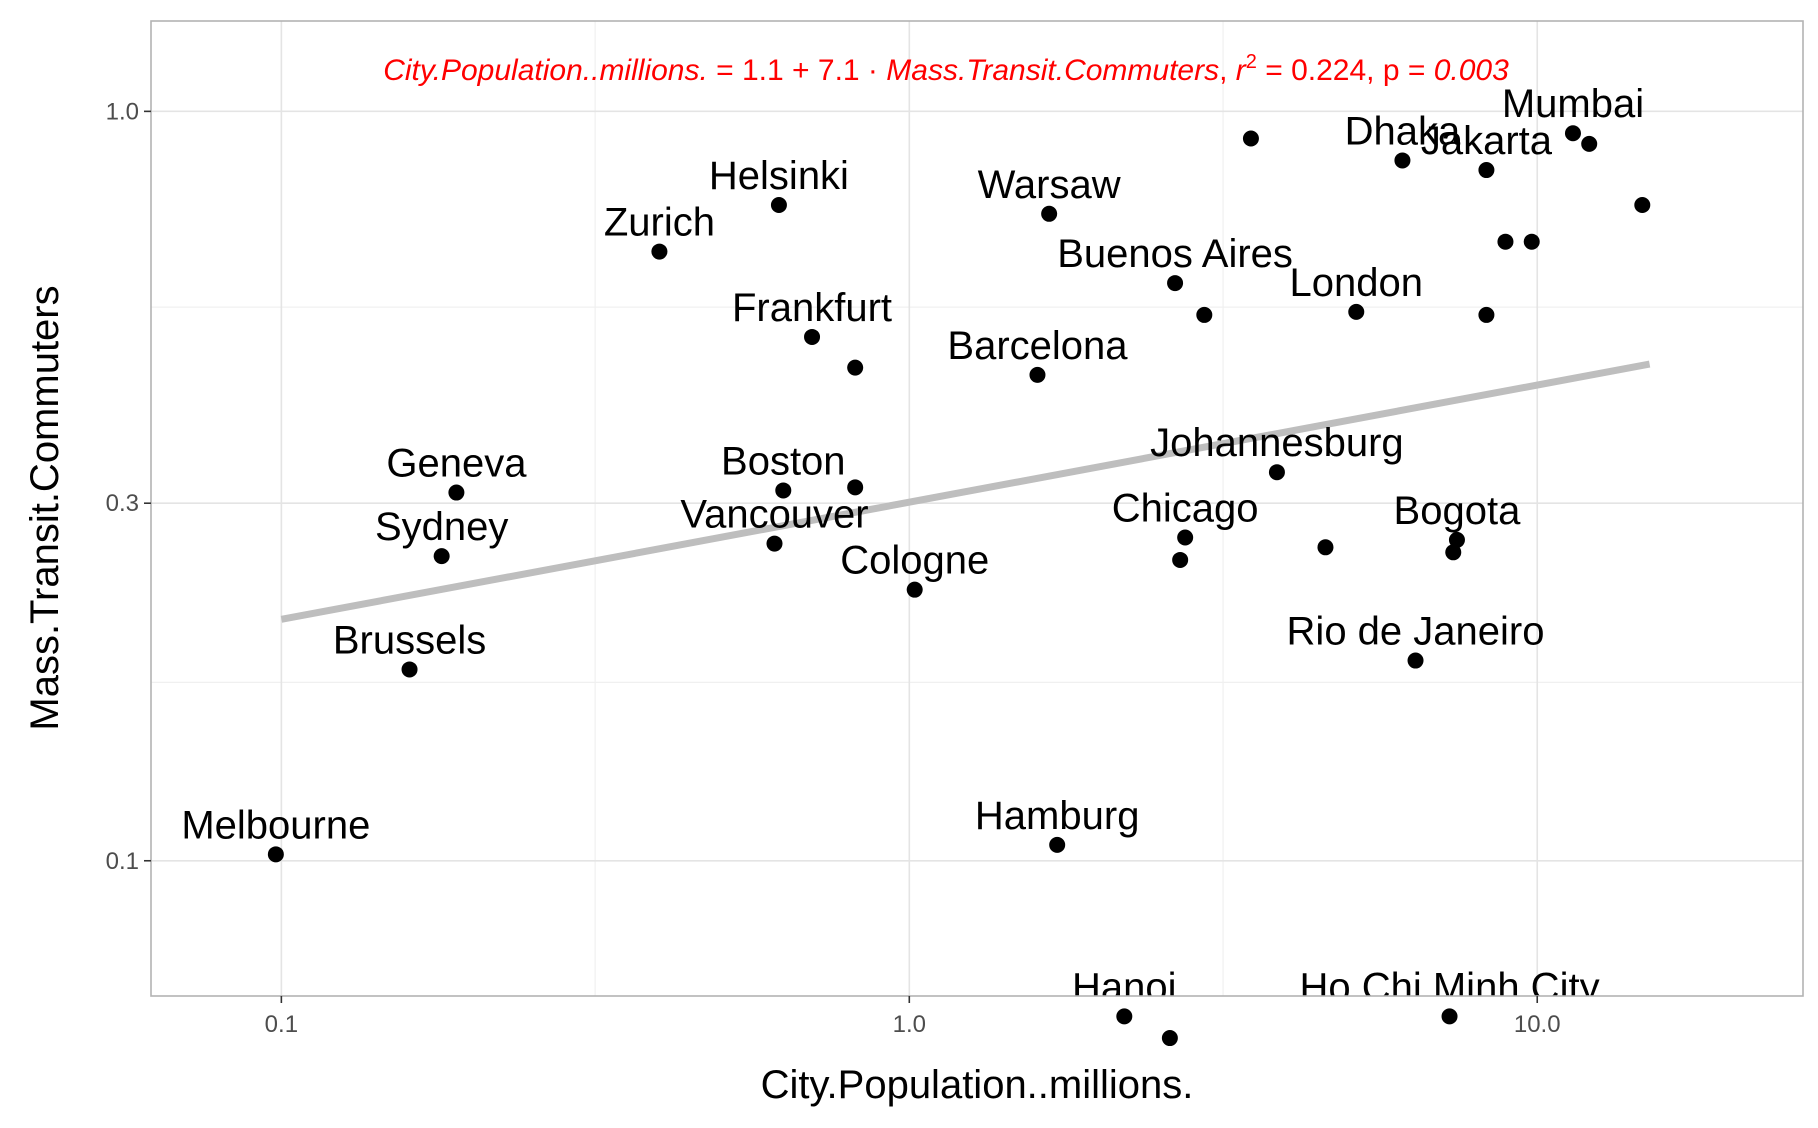  I want to click on point-label: Bogota, so click(1458, 511).